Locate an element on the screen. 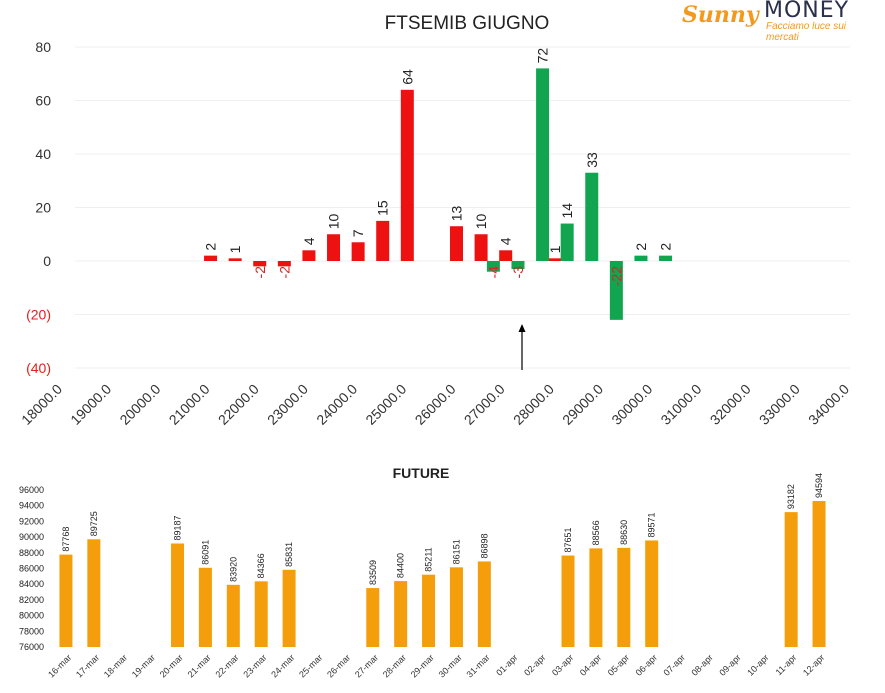 The image size is (885, 693). x-tick-label: 06-apr is located at coordinates (646, 664).